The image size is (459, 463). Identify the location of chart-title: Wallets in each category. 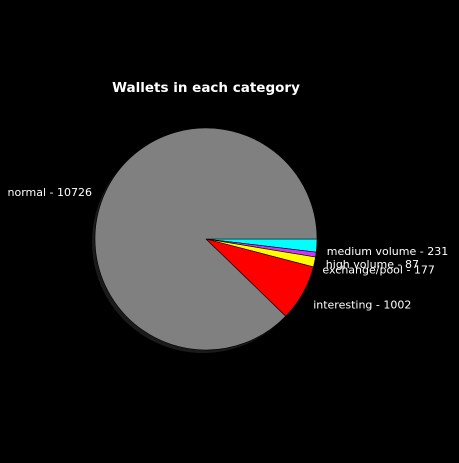
(206, 88).